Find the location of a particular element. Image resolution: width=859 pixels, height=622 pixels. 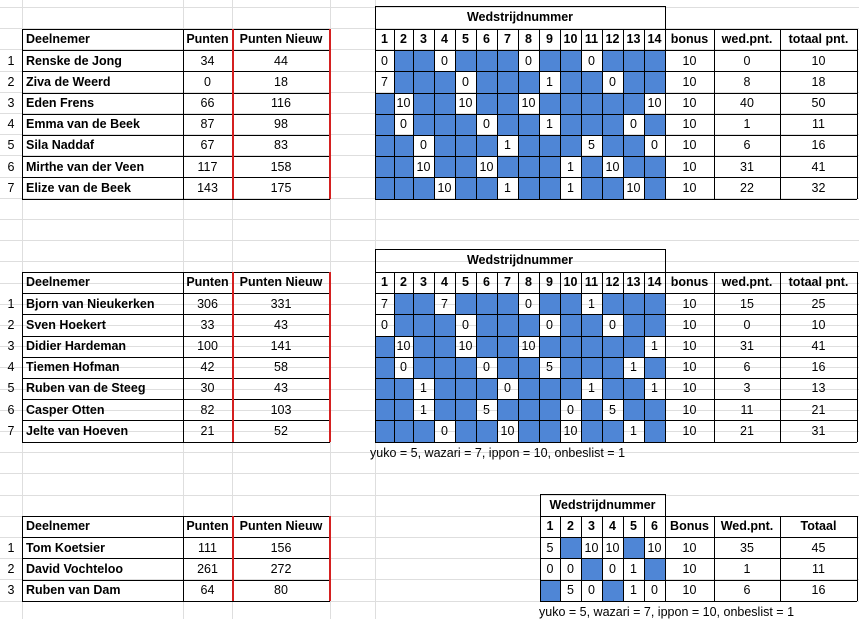

match-score-cell: 7 is located at coordinates (444, 303).